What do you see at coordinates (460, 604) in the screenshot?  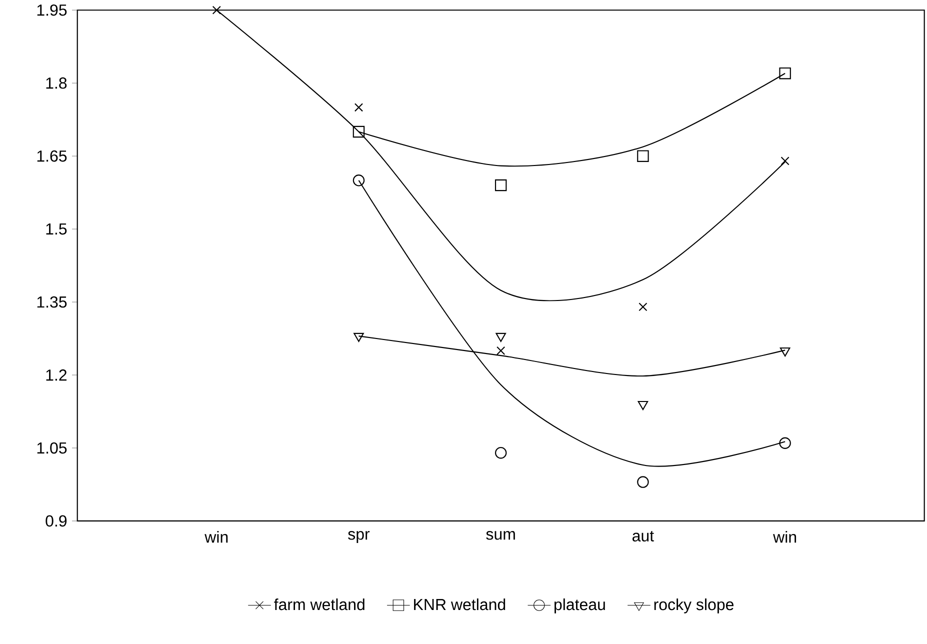 I see `legend-label: KNR wetland` at bounding box center [460, 604].